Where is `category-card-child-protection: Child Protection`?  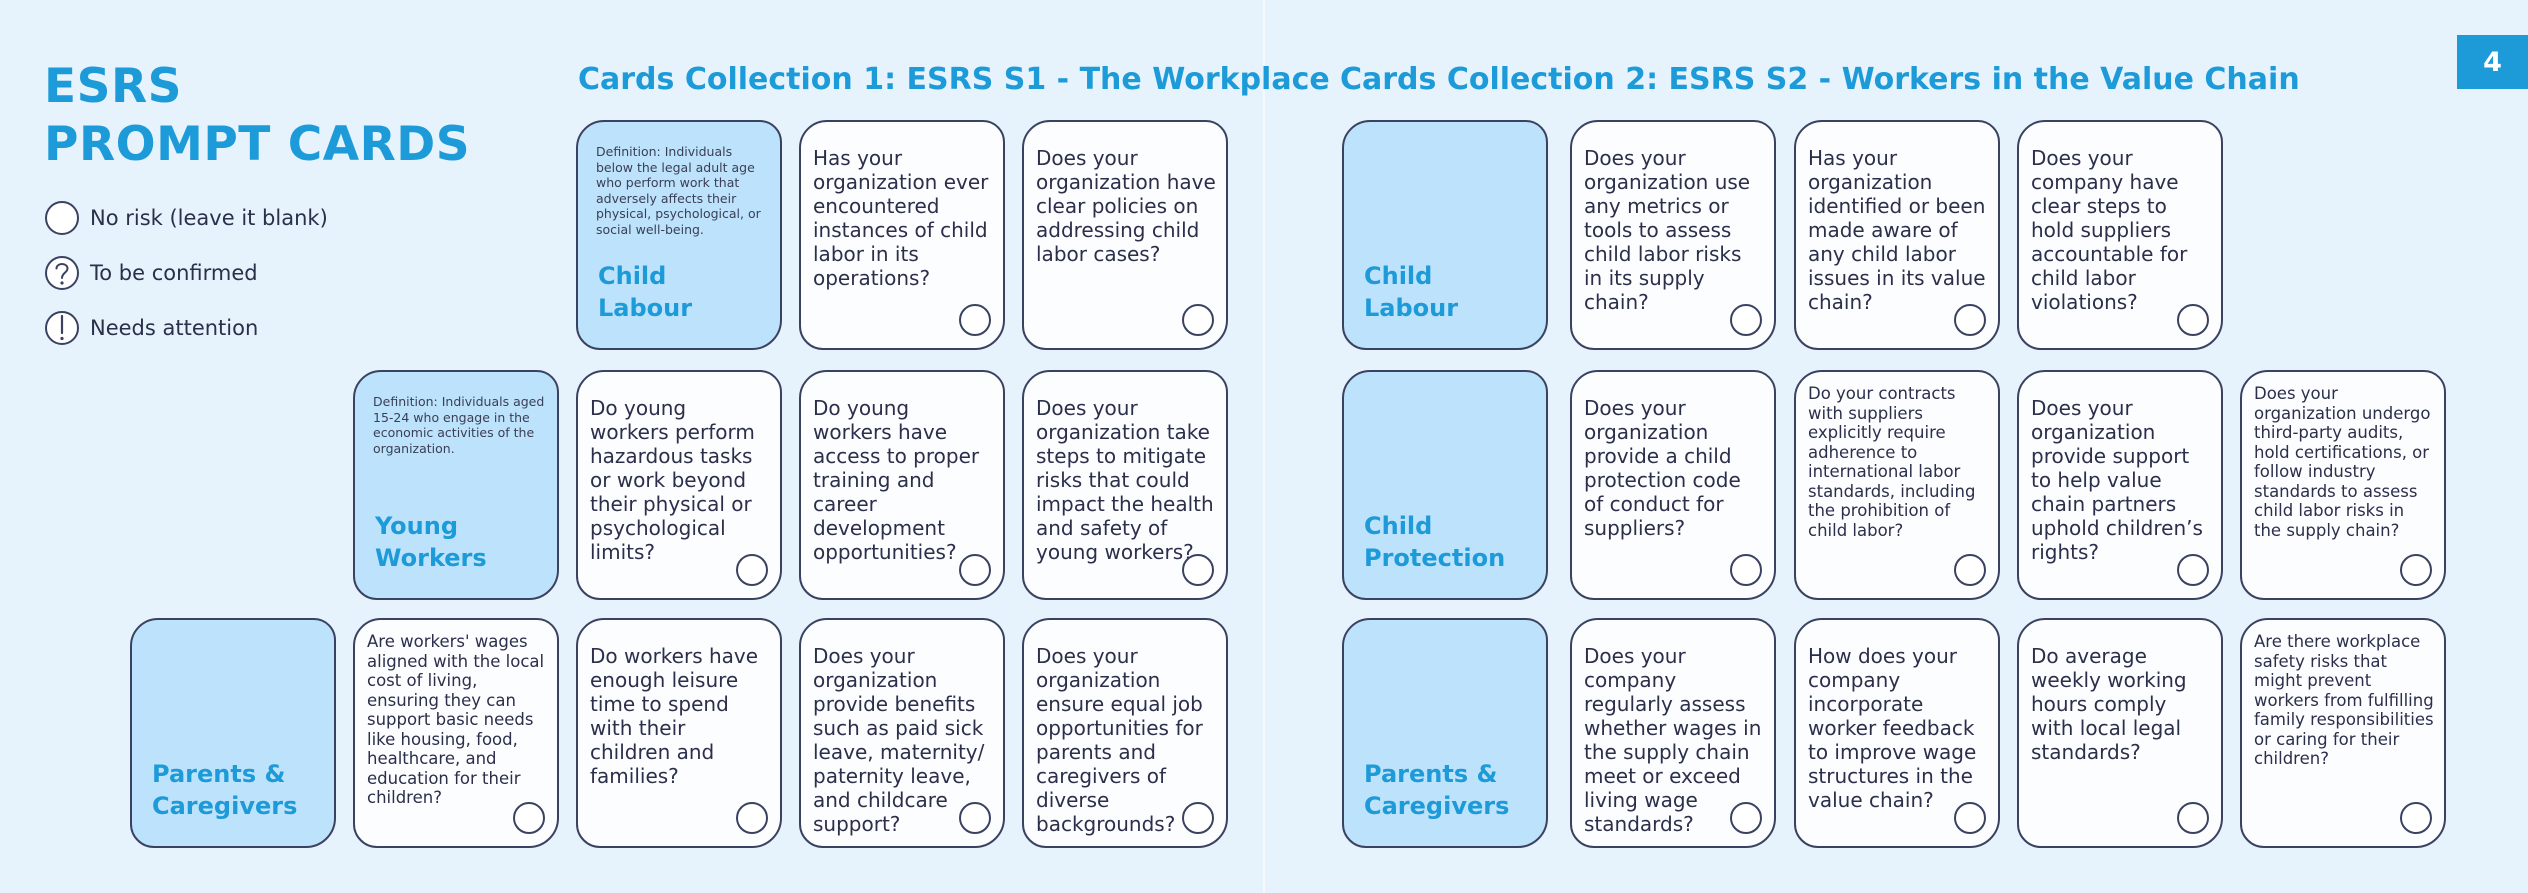 category-card-child-protection: Child Protection is located at coordinates (1445, 485).